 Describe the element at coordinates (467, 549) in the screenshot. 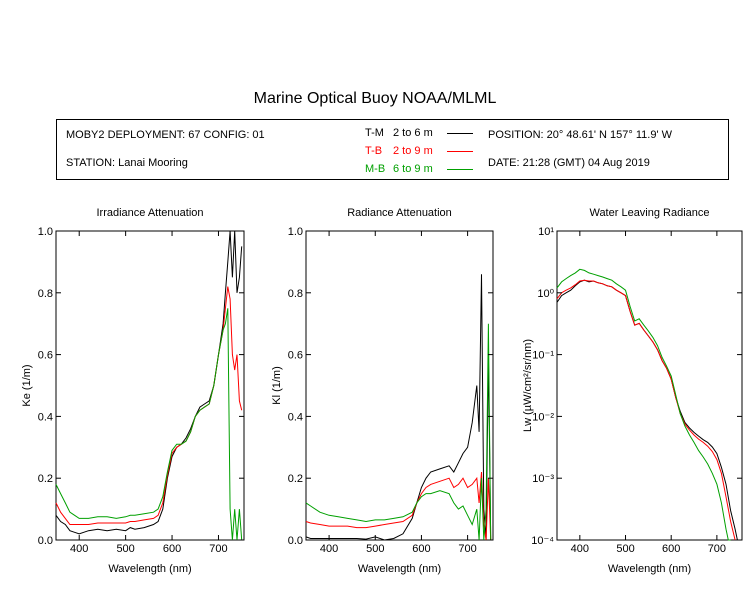

I see `panel2-xtick-700: 700` at that location.